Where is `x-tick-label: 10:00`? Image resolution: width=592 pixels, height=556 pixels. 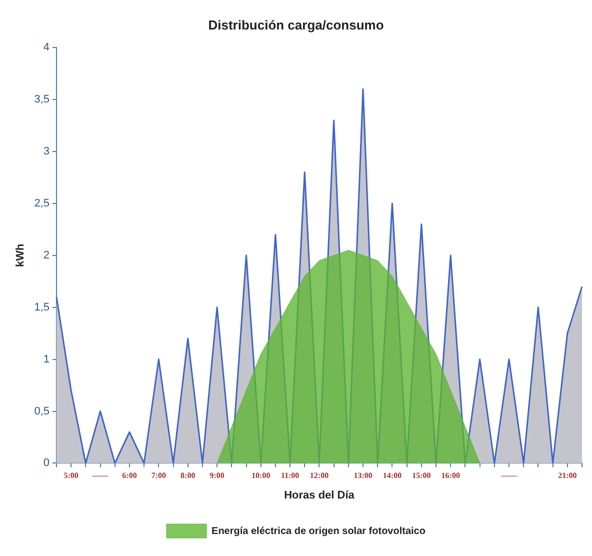
x-tick-label: 10:00 is located at coordinates (261, 475).